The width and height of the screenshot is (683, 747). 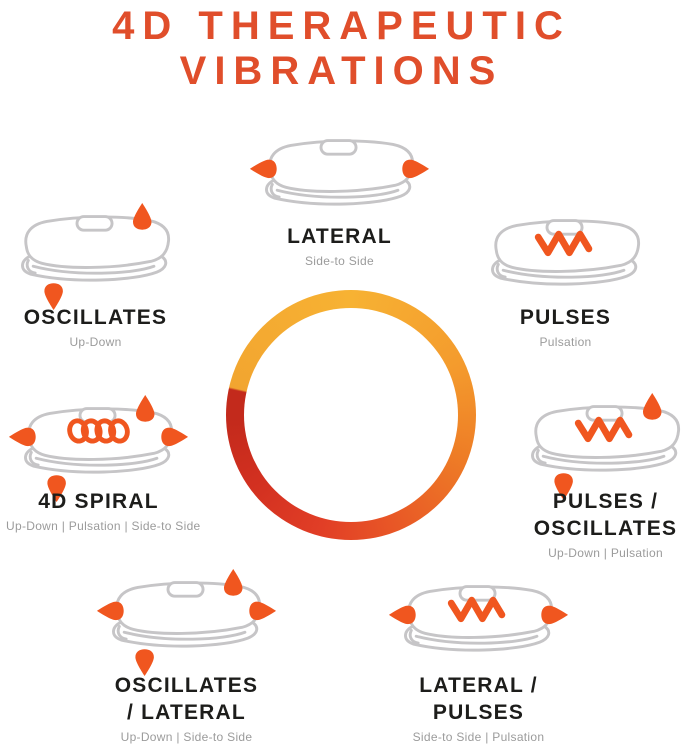 What do you see at coordinates (339, 236) in the screenshot?
I see `mode-label: LATERAL` at bounding box center [339, 236].